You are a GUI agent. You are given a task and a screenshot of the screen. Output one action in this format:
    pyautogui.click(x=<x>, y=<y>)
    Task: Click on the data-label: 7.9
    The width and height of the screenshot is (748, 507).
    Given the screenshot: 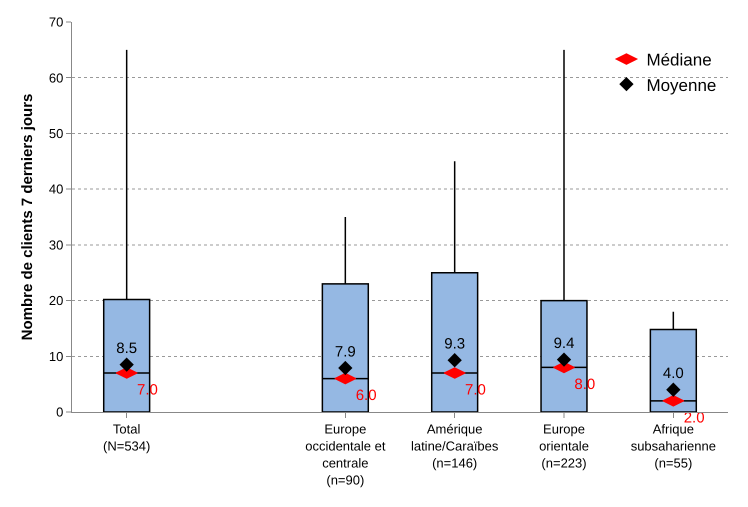 What is the action you would take?
    pyautogui.click(x=345, y=351)
    